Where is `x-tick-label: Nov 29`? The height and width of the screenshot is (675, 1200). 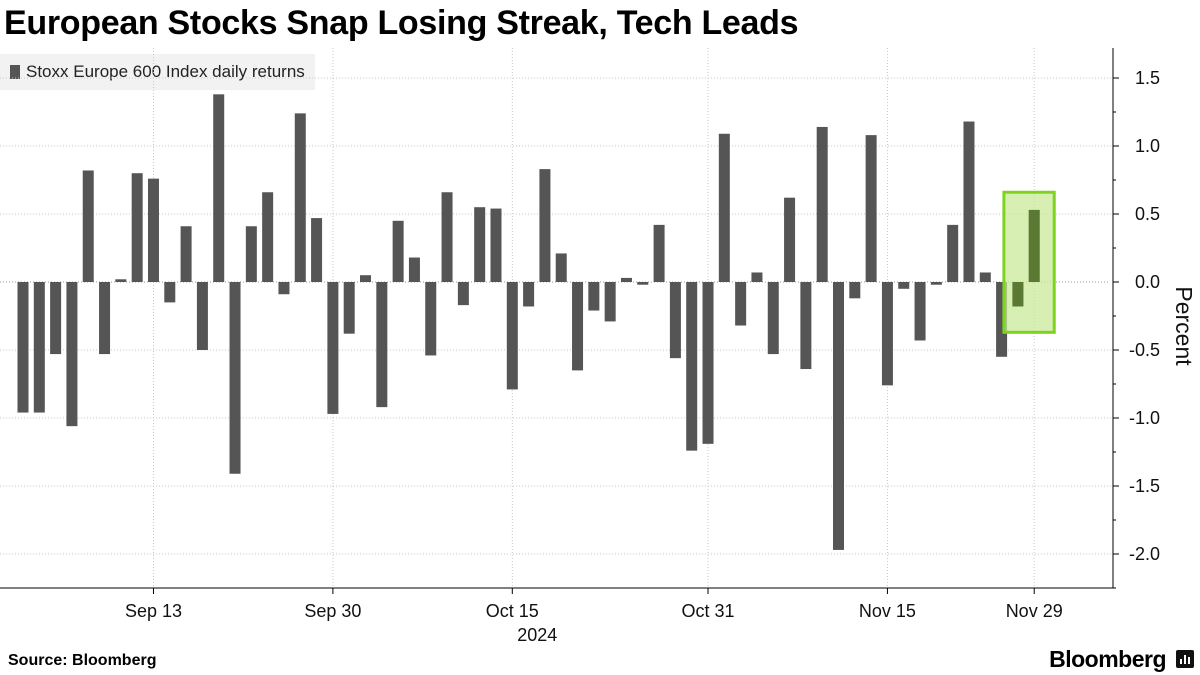
x-tick-label: Nov 29 is located at coordinates (1034, 611).